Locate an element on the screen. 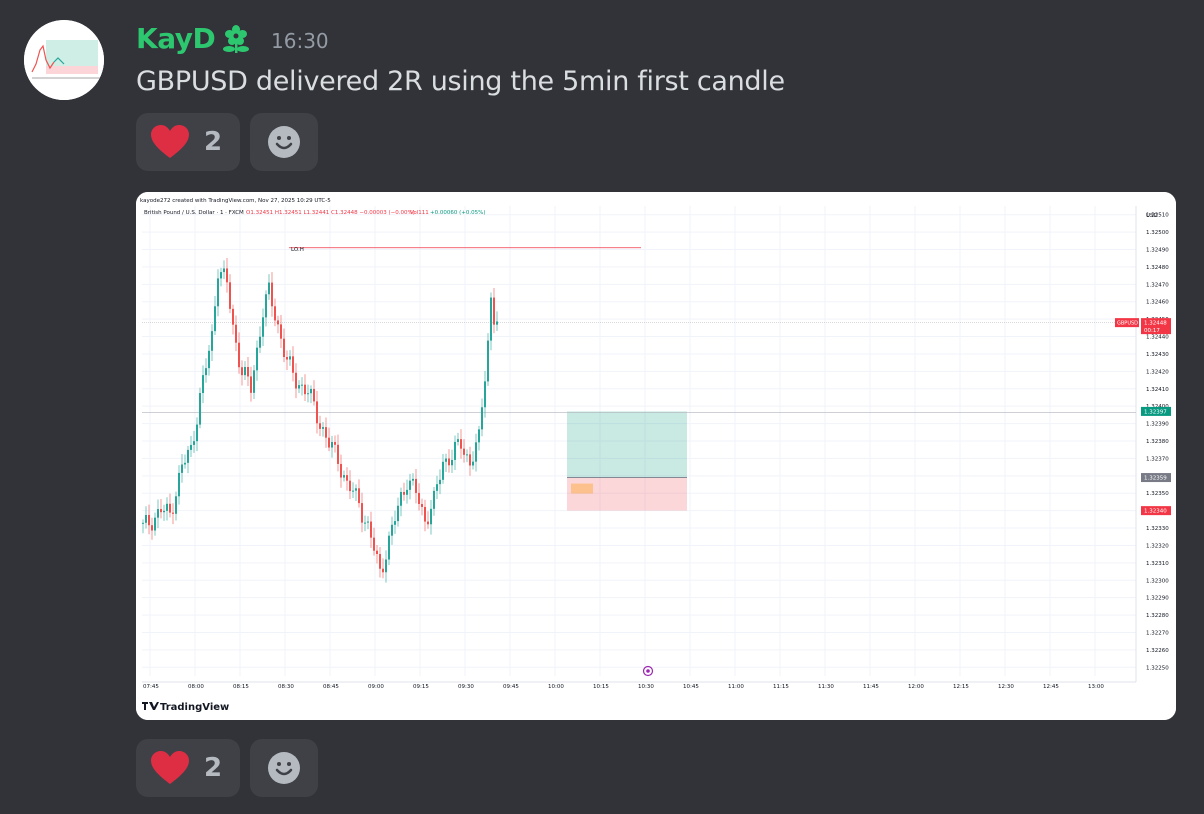 Image resolution: width=1204 pixels, height=814 pixels. username: KayD is located at coordinates (176, 38).